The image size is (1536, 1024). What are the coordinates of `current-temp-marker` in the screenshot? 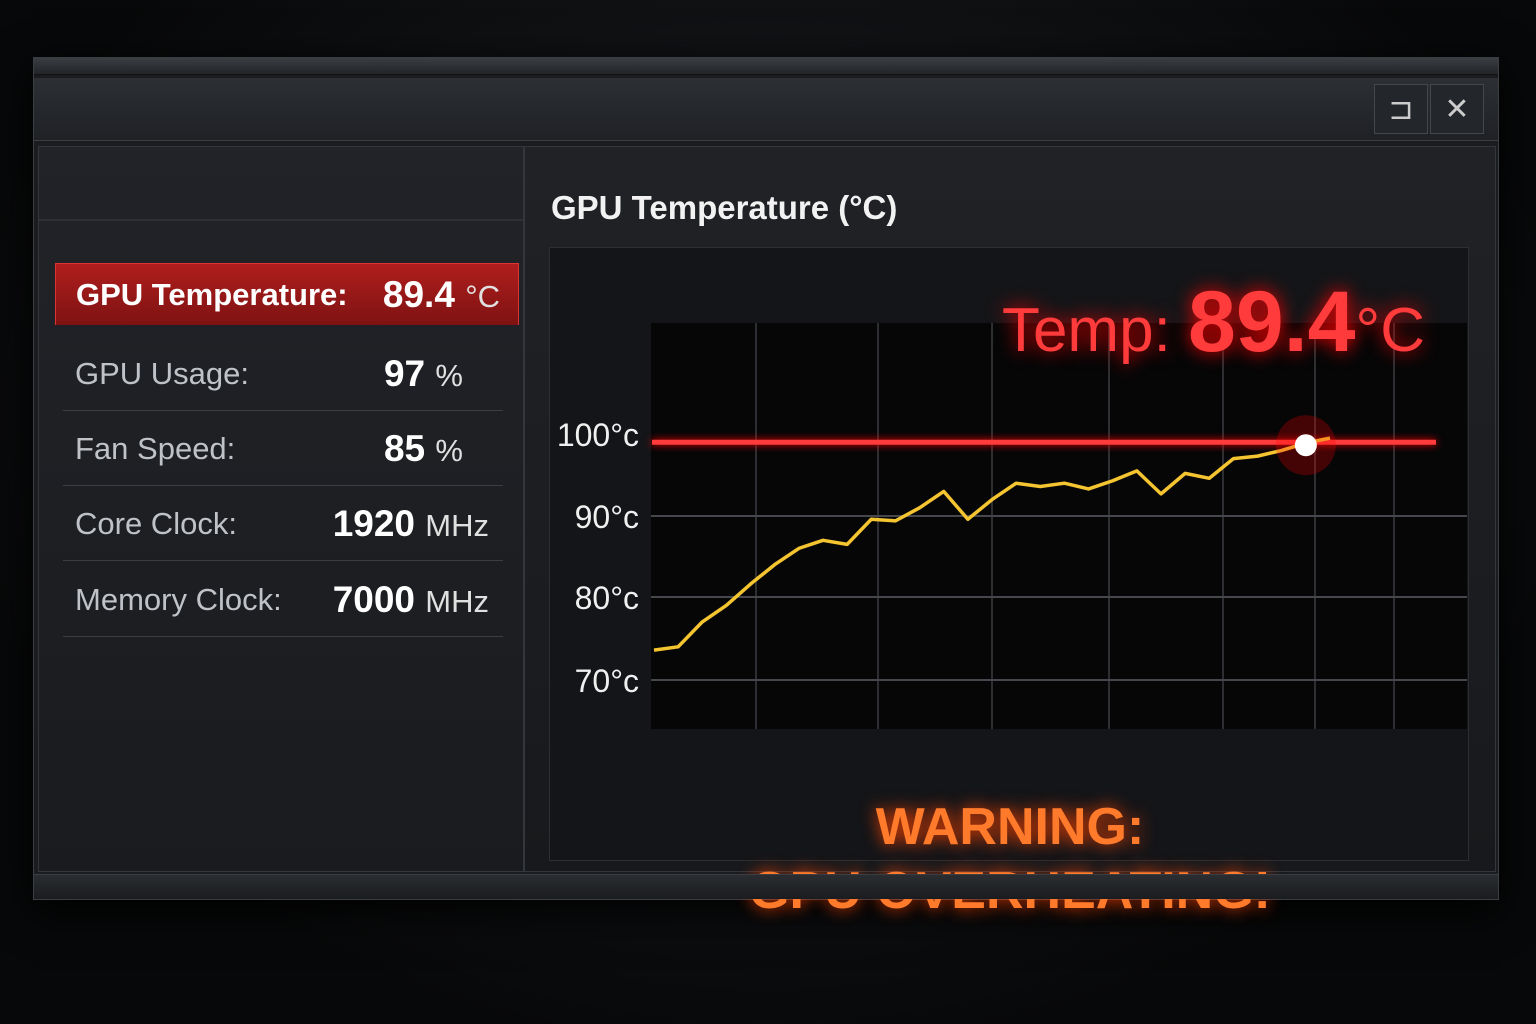 It's located at (1305, 445).